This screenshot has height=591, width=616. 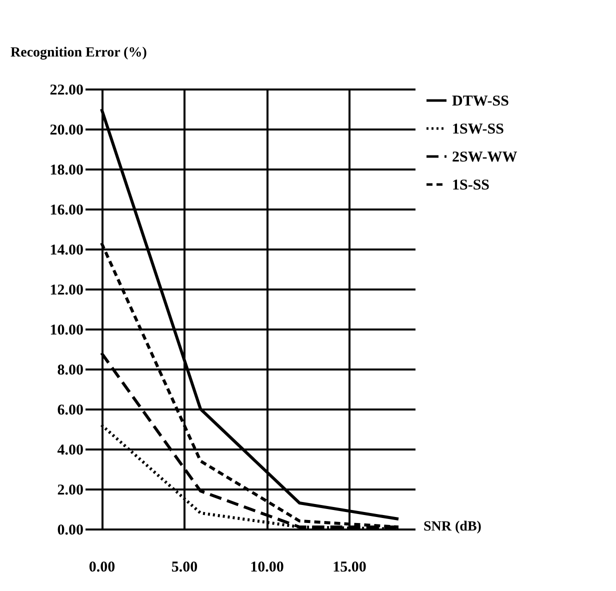 What do you see at coordinates (67, 210) in the screenshot?
I see `y-tick-label: 16.00` at bounding box center [67, 210].